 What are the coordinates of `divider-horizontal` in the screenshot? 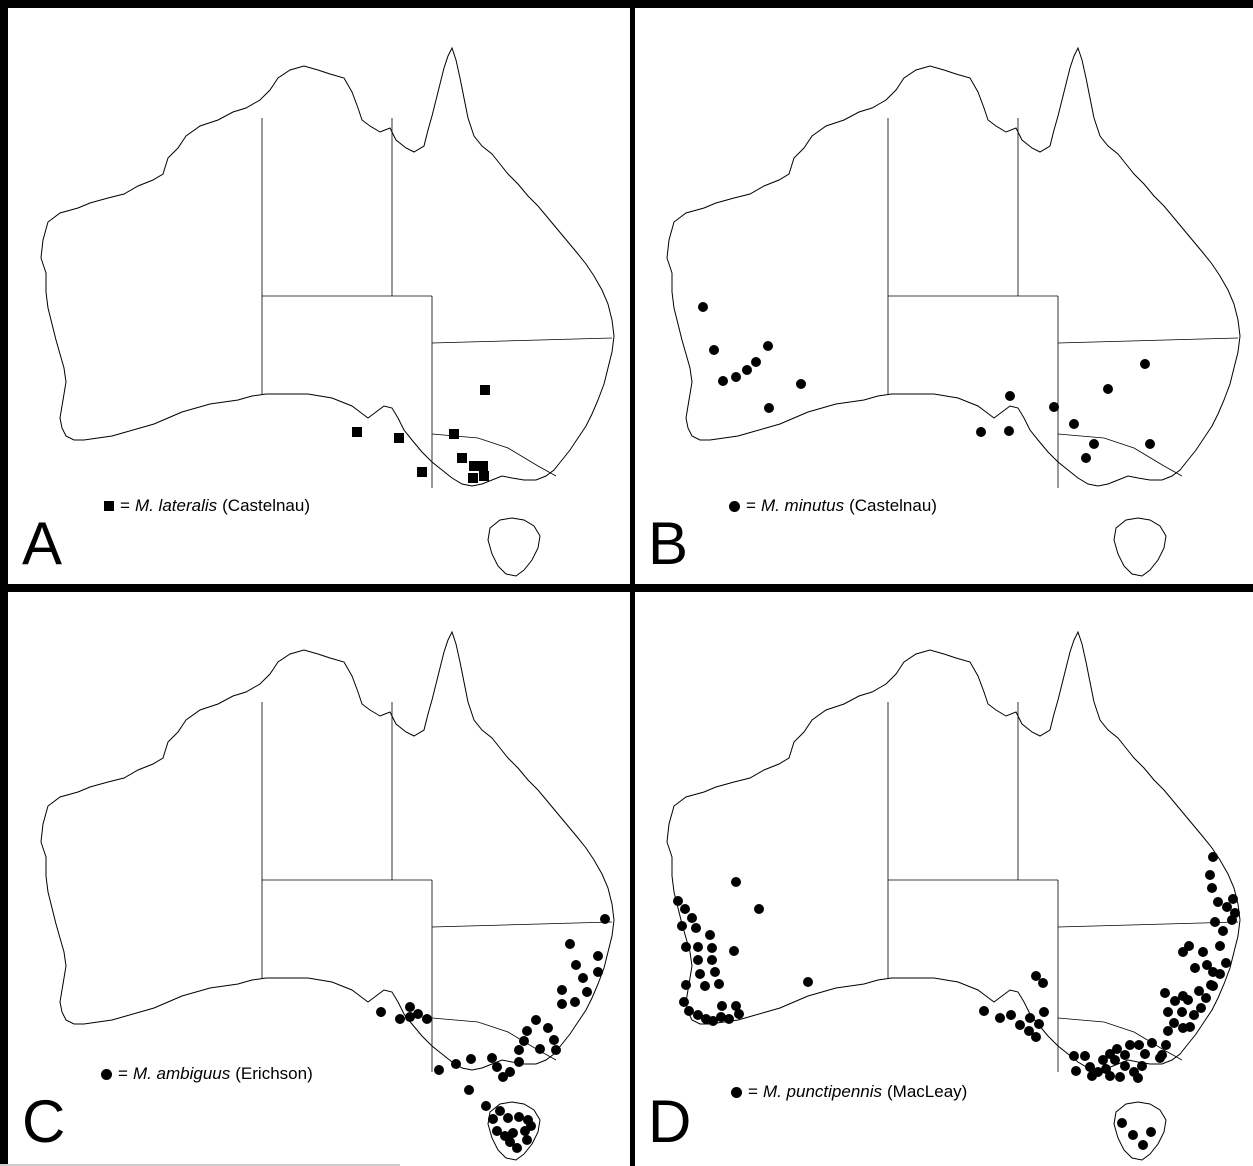 It's located at (626, 588).